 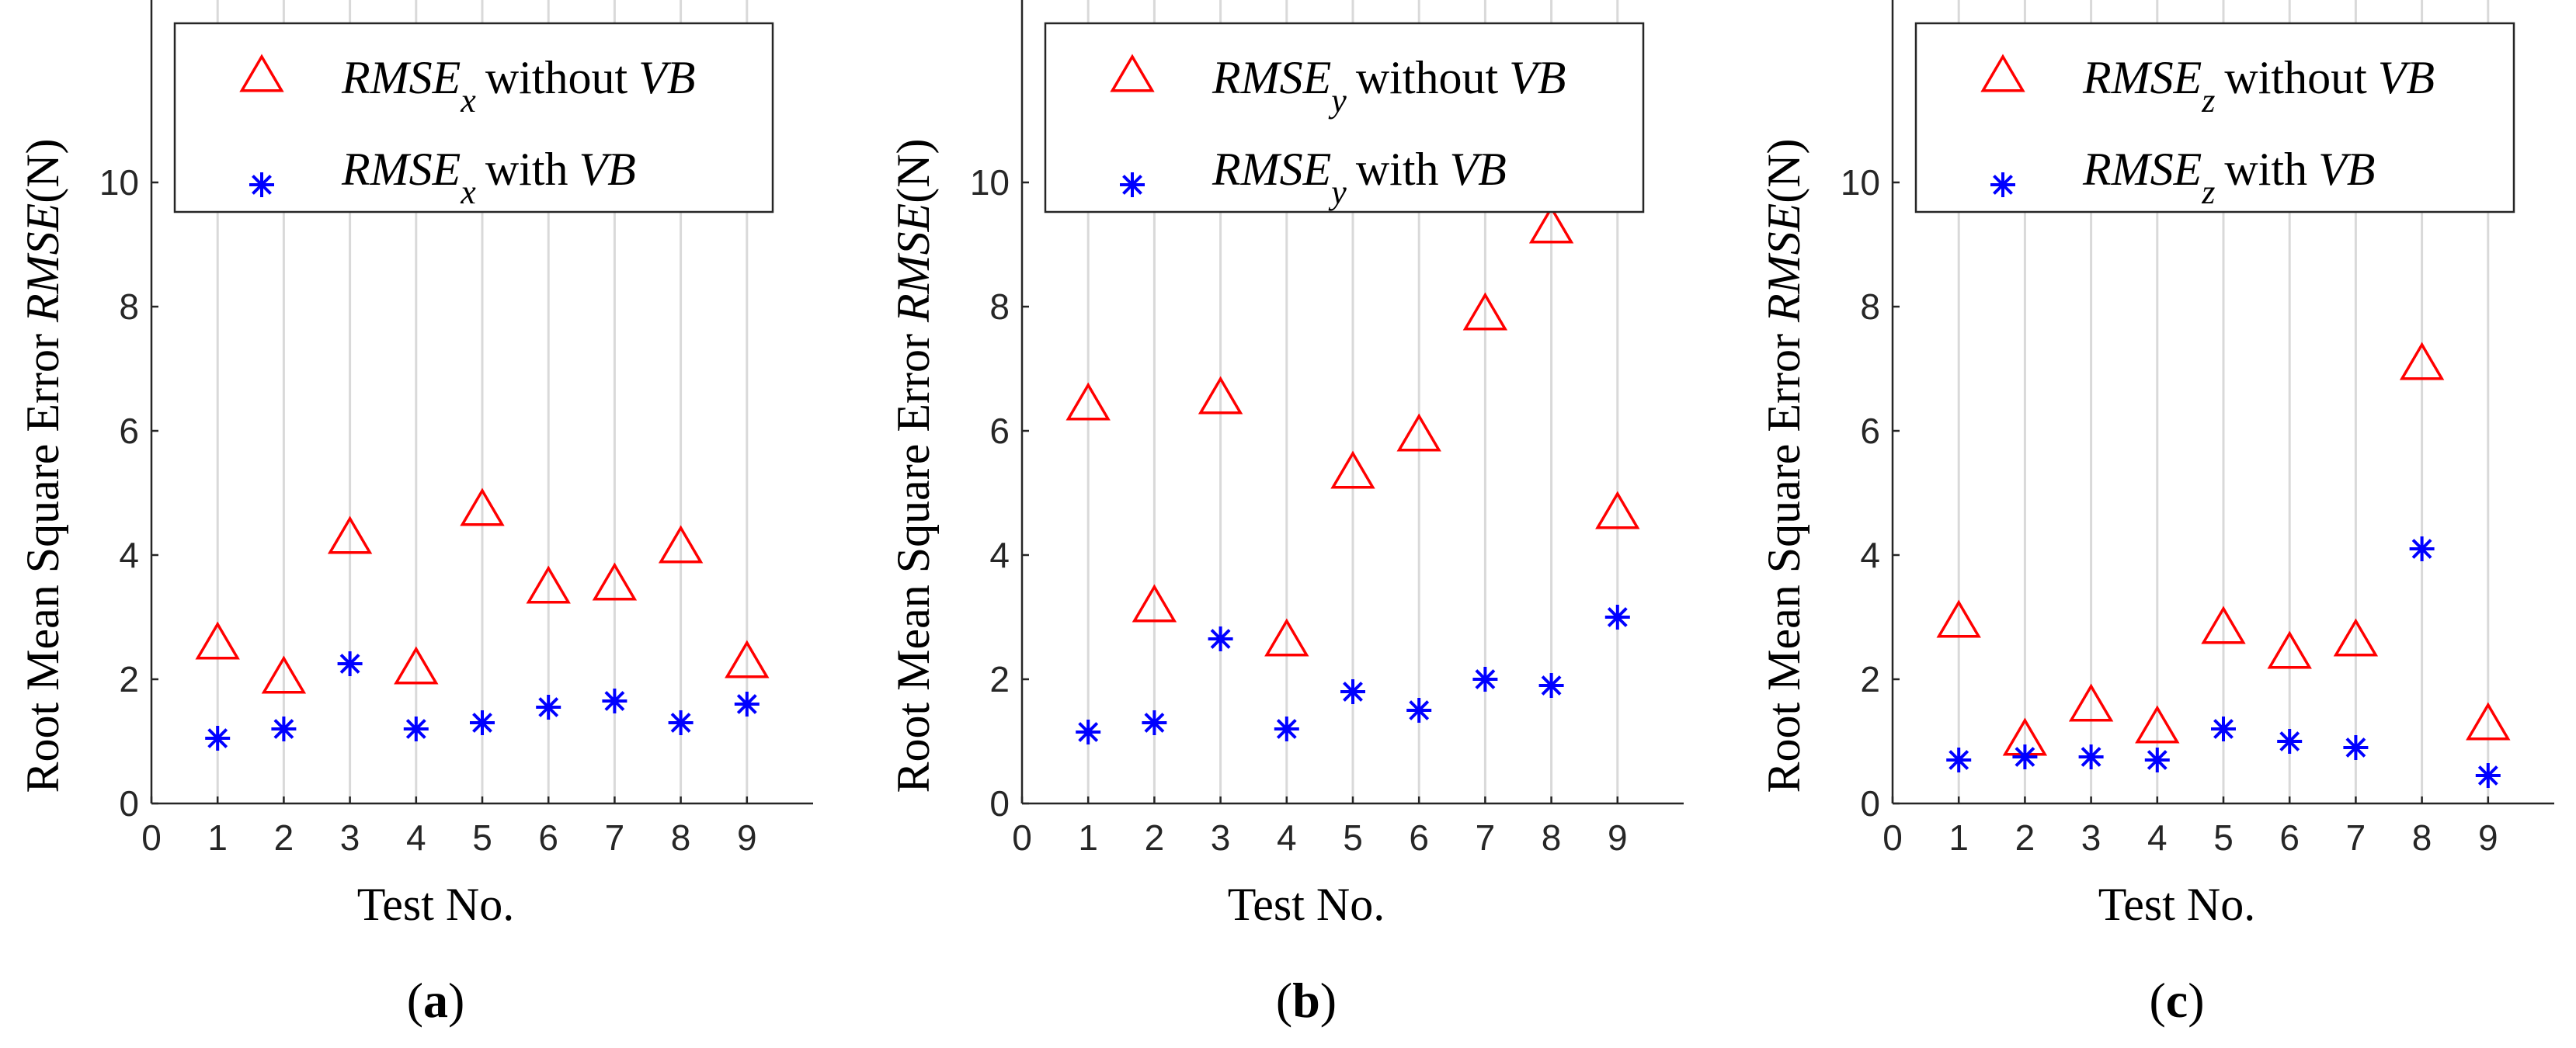 What do you see at coordinates (2177, 1000) in the screenshot?
I see `panel-label-letter: c` at bounding box center [2177, 1000].